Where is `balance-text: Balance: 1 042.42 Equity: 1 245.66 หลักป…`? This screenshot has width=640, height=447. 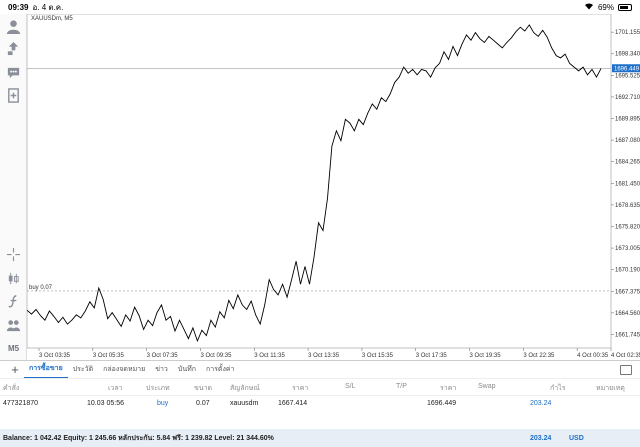 balance-text: Balance: 1 042.42 Equity: 1 245.66 หลักป… is located at coordinates (138, 438).